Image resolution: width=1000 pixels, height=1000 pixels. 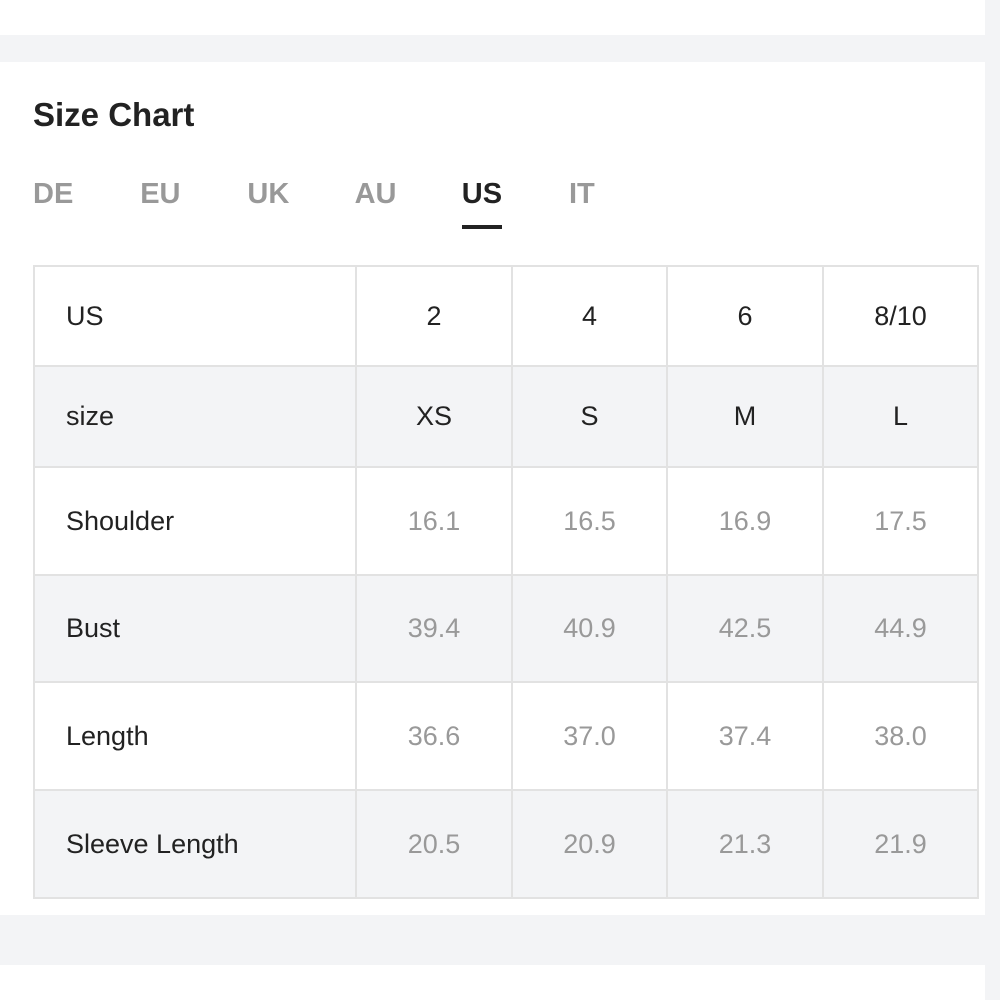 I want to click on cell: 21.9, so click(x=900, y=844).